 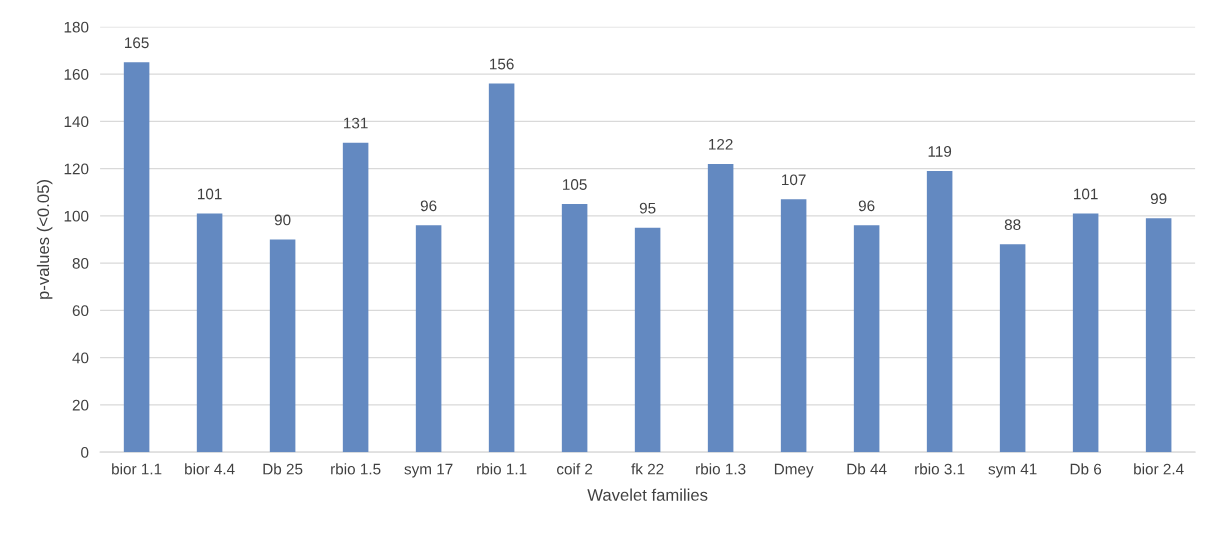 What do you see at coordinates (940, 469) in the screenshot?
I see `x-tick-label: rbio 3.1` at bounding box center [940, 469].